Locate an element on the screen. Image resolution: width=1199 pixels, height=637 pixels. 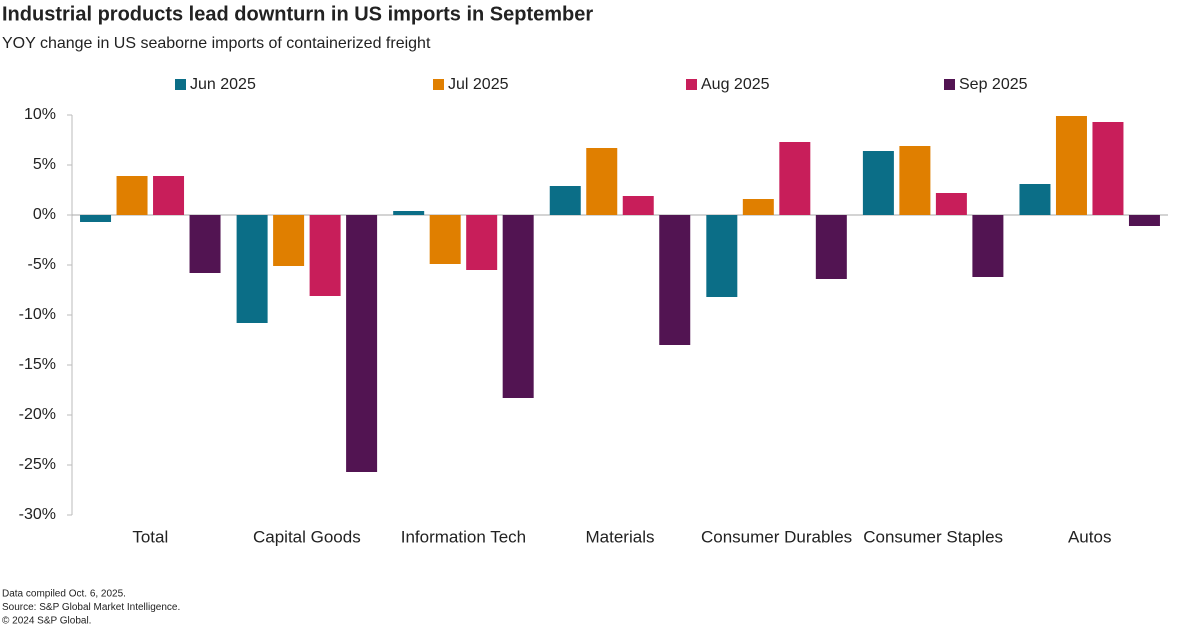
x-tick-label: Materials is located at coordinates (620, 536).